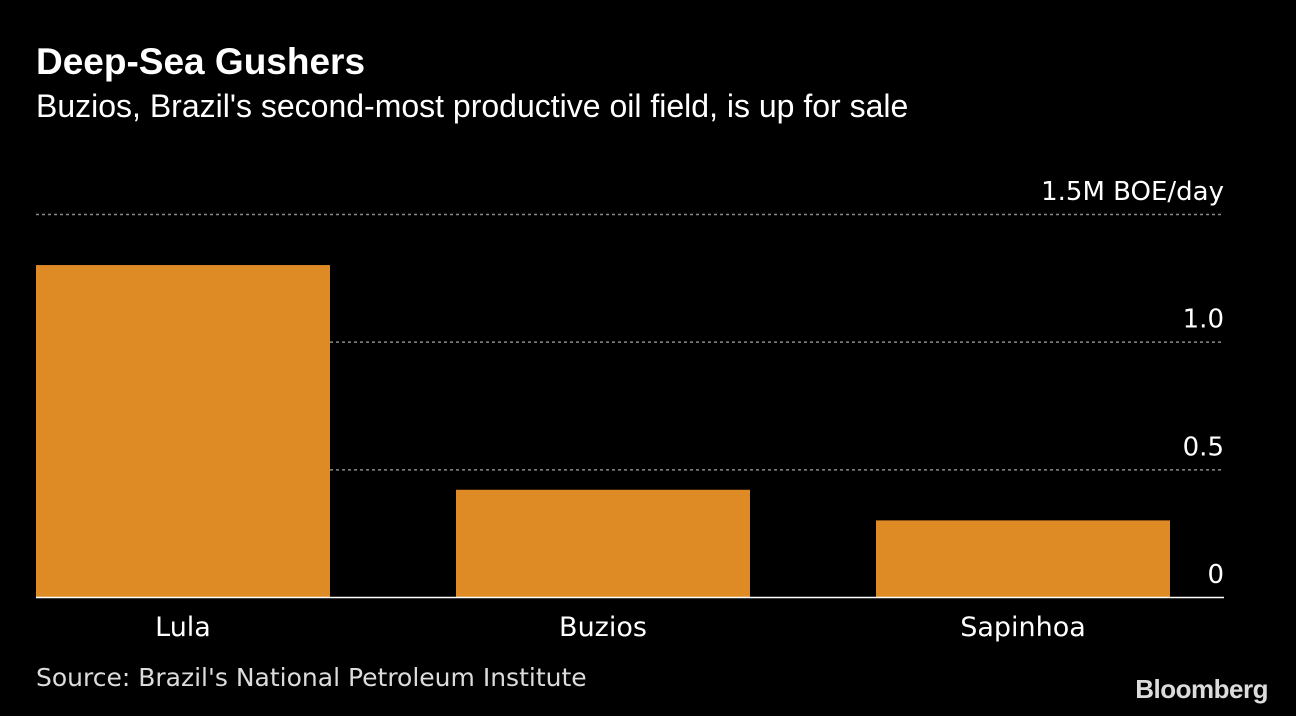 This screenshot has width=1296, height=716. Describe the element at coordinates (183, 627) in the screenshot. I see `x-category-label: Lula` at that location.